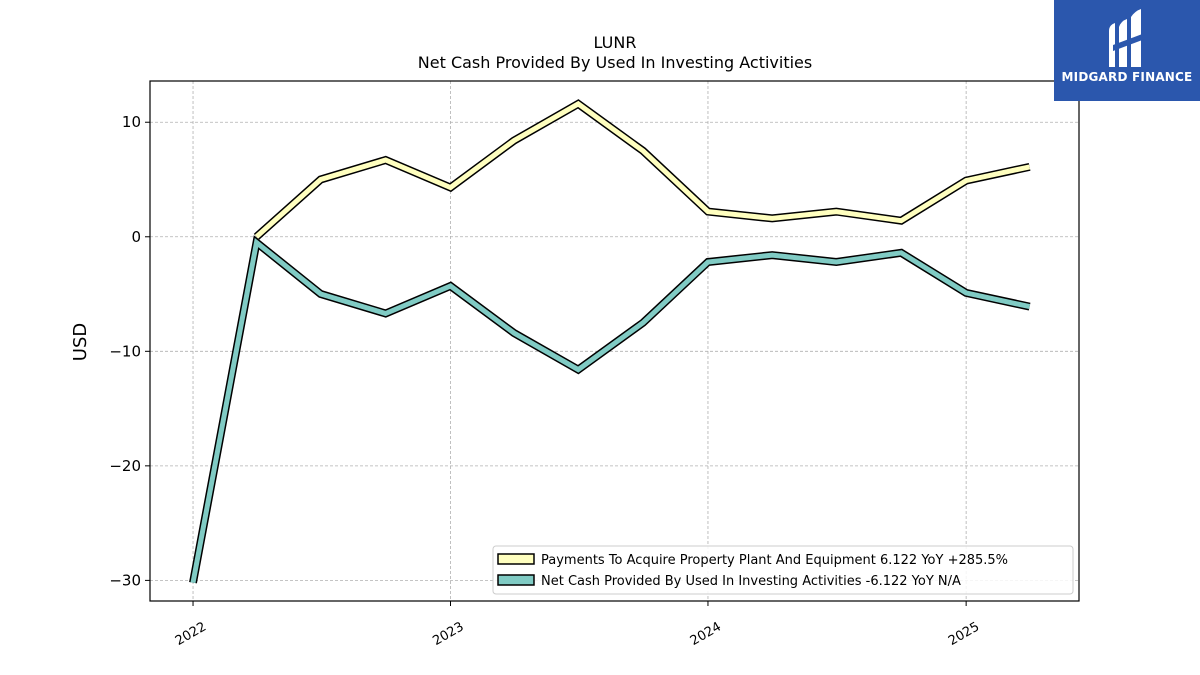  I want to click on series-0-outline, so click(642, 169).